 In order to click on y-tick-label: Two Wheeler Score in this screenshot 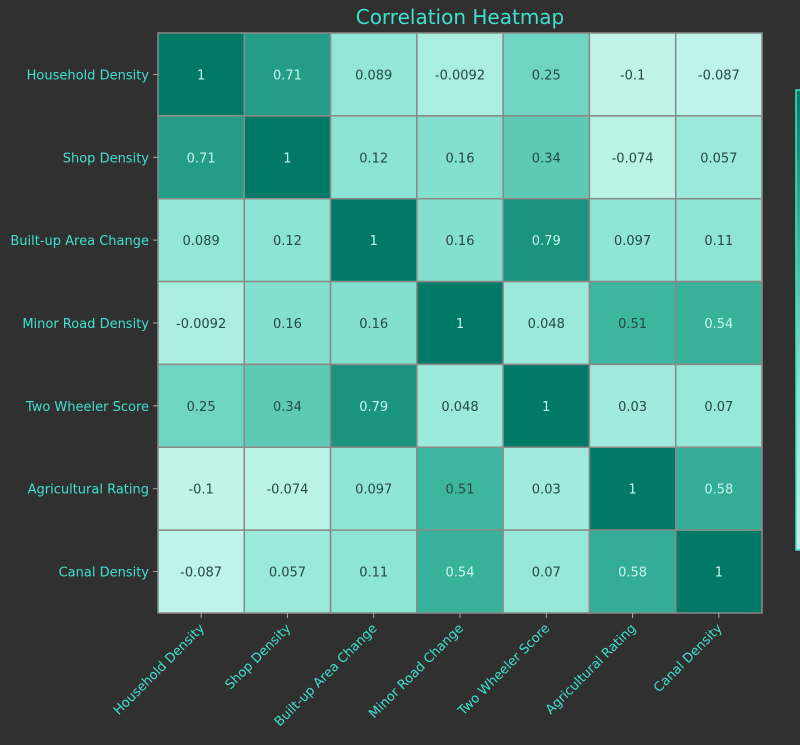, I will do `click(87, 407)`.